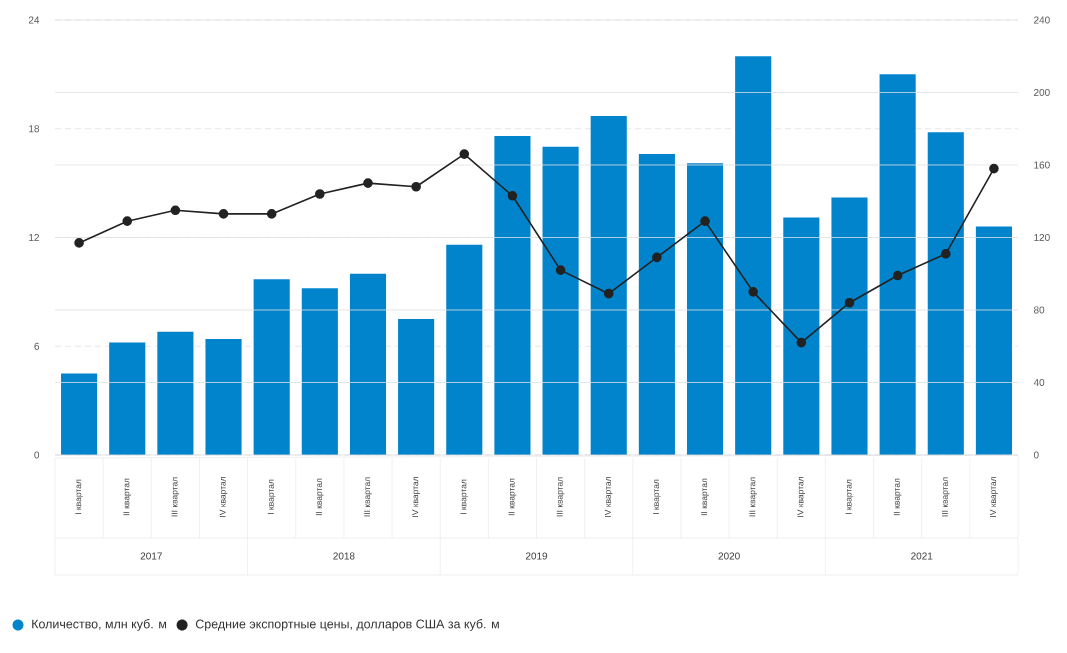 This screenshot has height=653, width=1067. What do you see at coordinates (151, 556) in the screenshot?
I see `text: 2017` at bounding box center [151, 556].